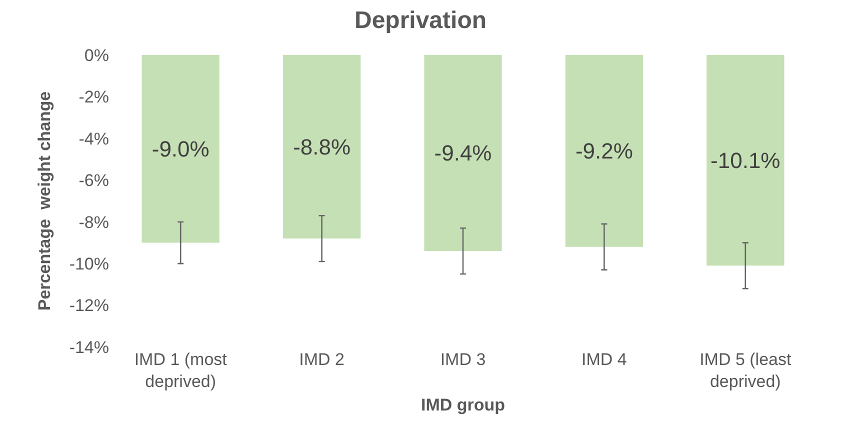  Describe the element at coordinates (96, 55) in the screenshot. I see `y-tick-label: 0%` at that location.